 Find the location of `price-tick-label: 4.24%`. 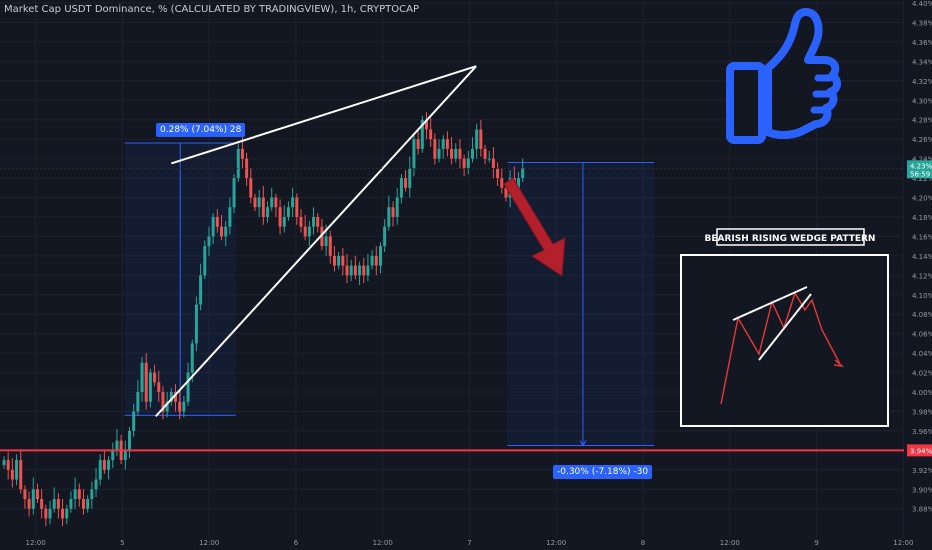

price-tick-label: 4.24% is located at coordinates (922, 160).